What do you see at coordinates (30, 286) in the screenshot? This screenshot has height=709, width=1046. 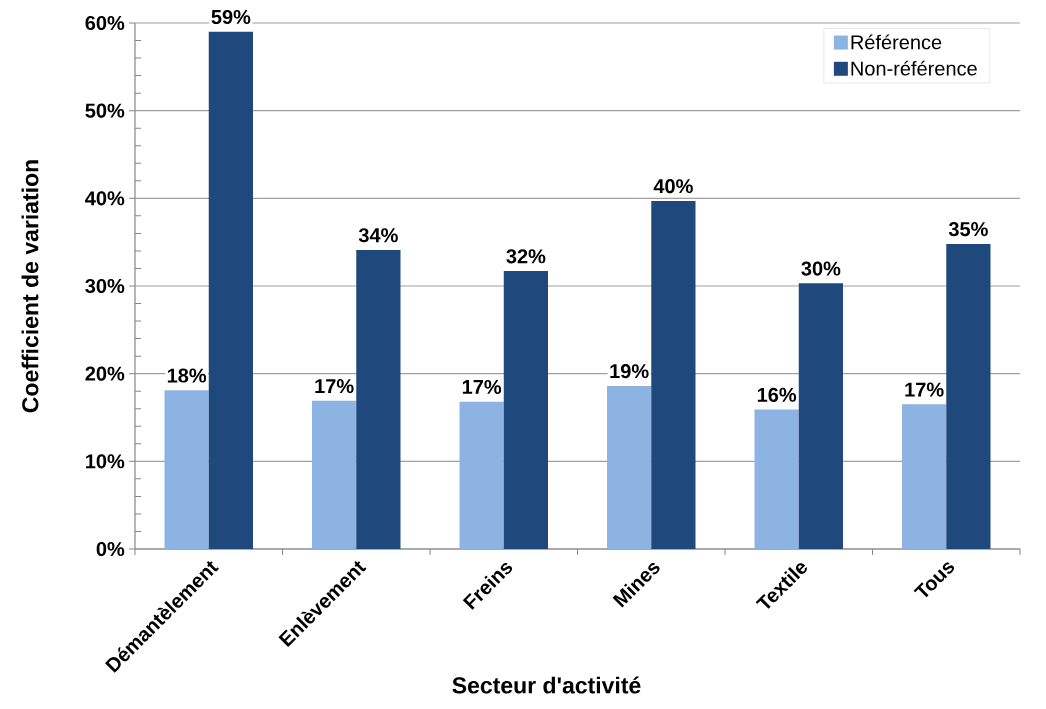 I see `y-axis-title: Coefficient de variation` at bounding box center [30, 286].